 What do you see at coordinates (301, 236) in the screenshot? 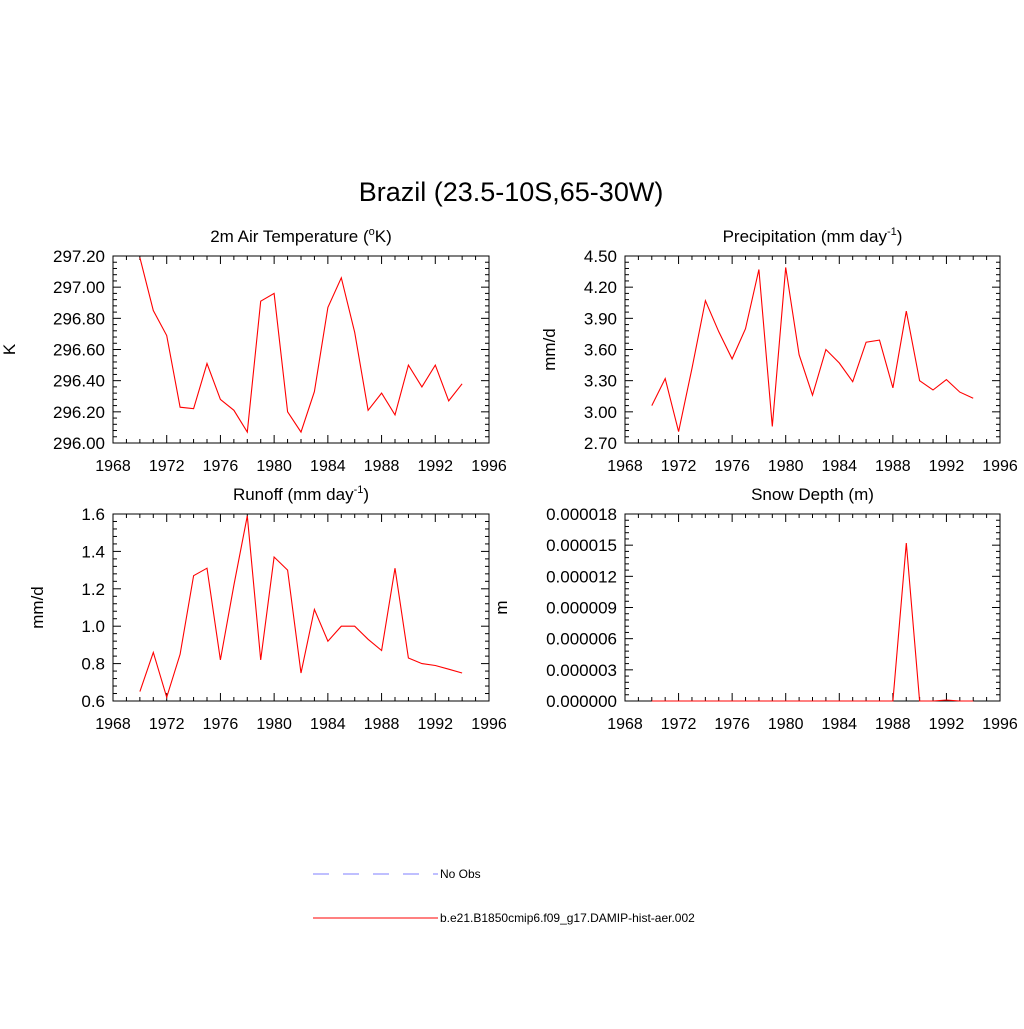
I see `panel-title: 2m Air Temperature (oK)` at bounding box center [301, 236].